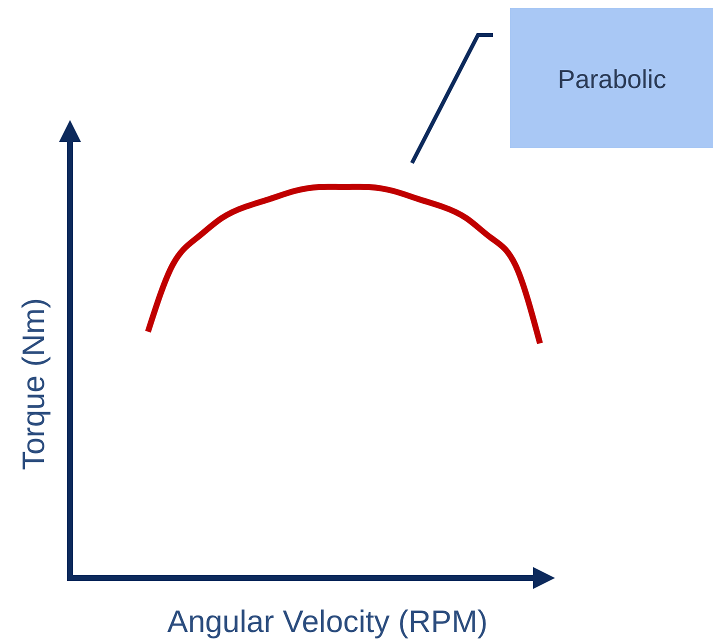  I want to click on y-axis-title: Torque (Nm), so click(33, 384).